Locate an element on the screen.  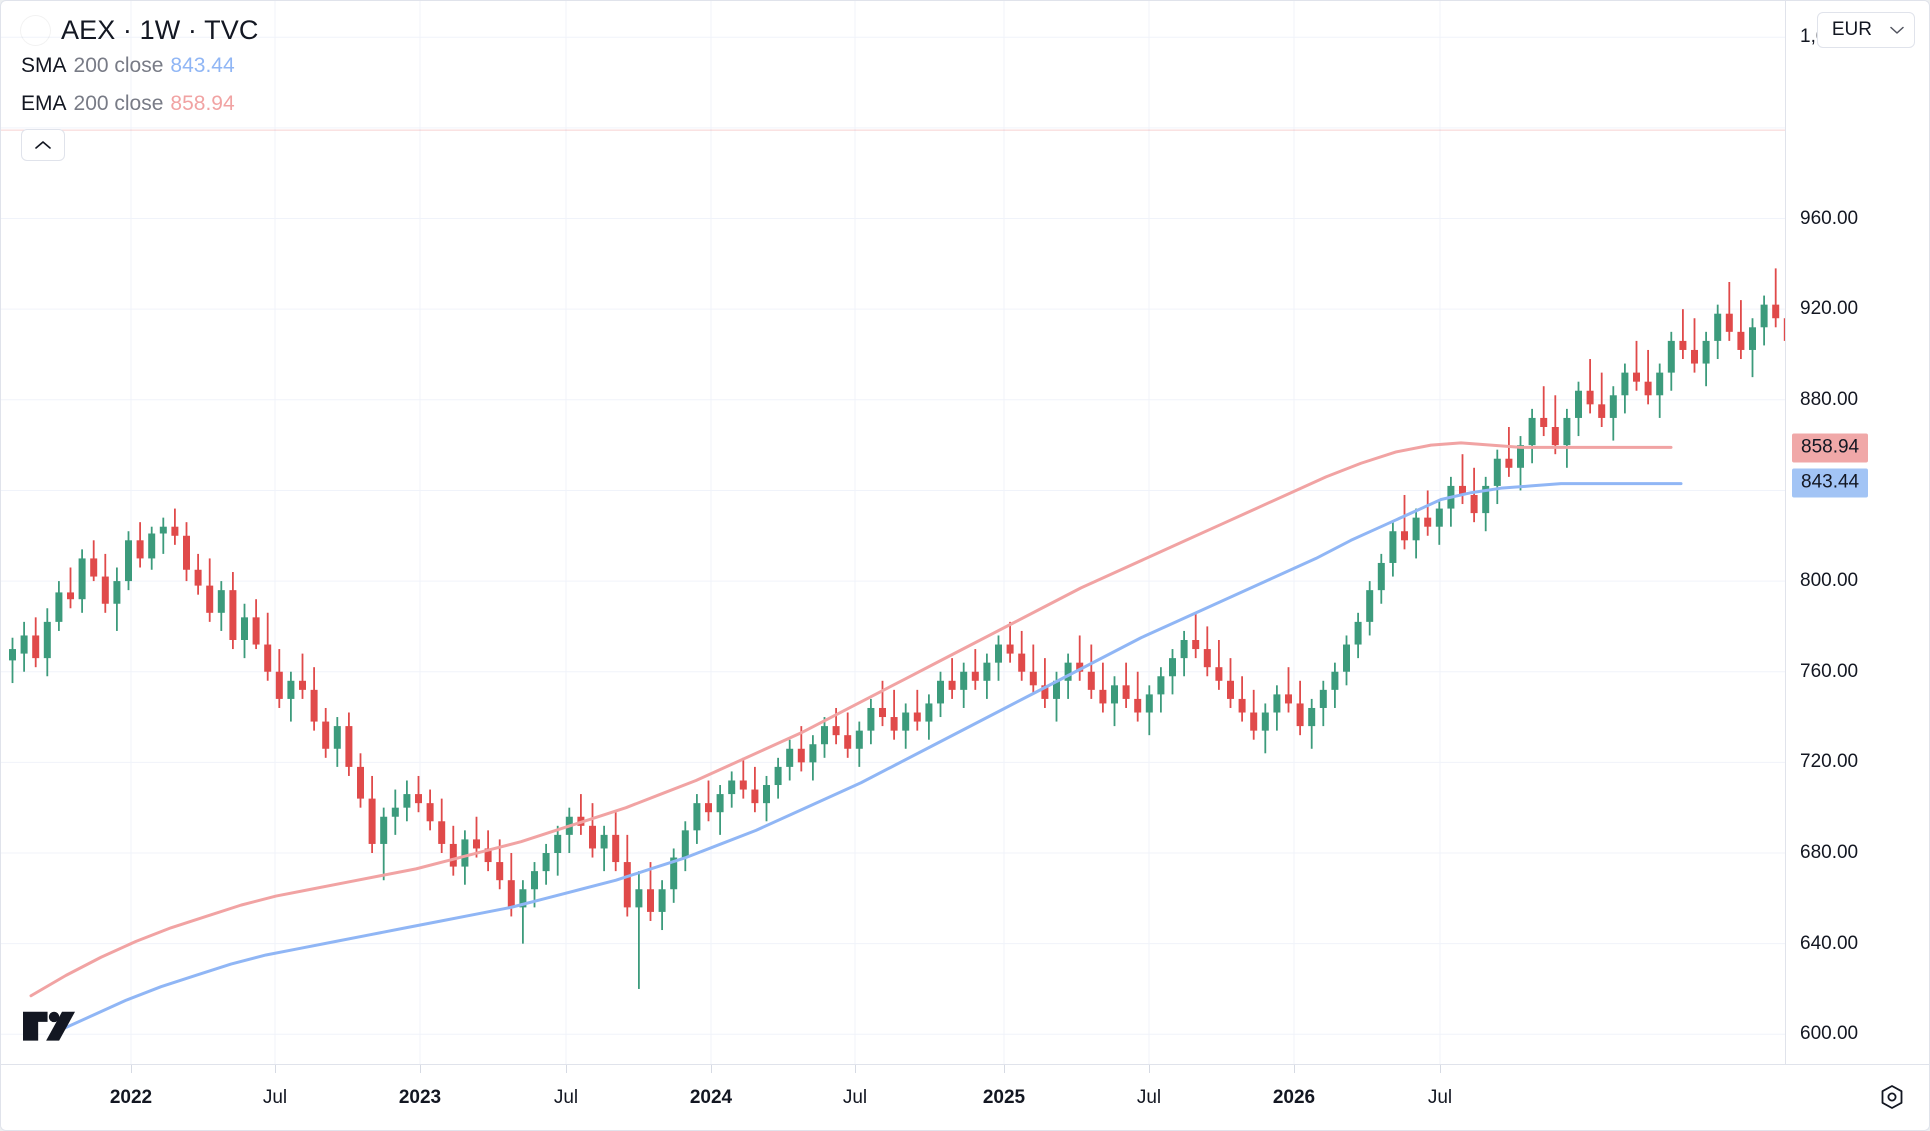
time-axis-tick: 2022 is located at coordinates (131, 1097).